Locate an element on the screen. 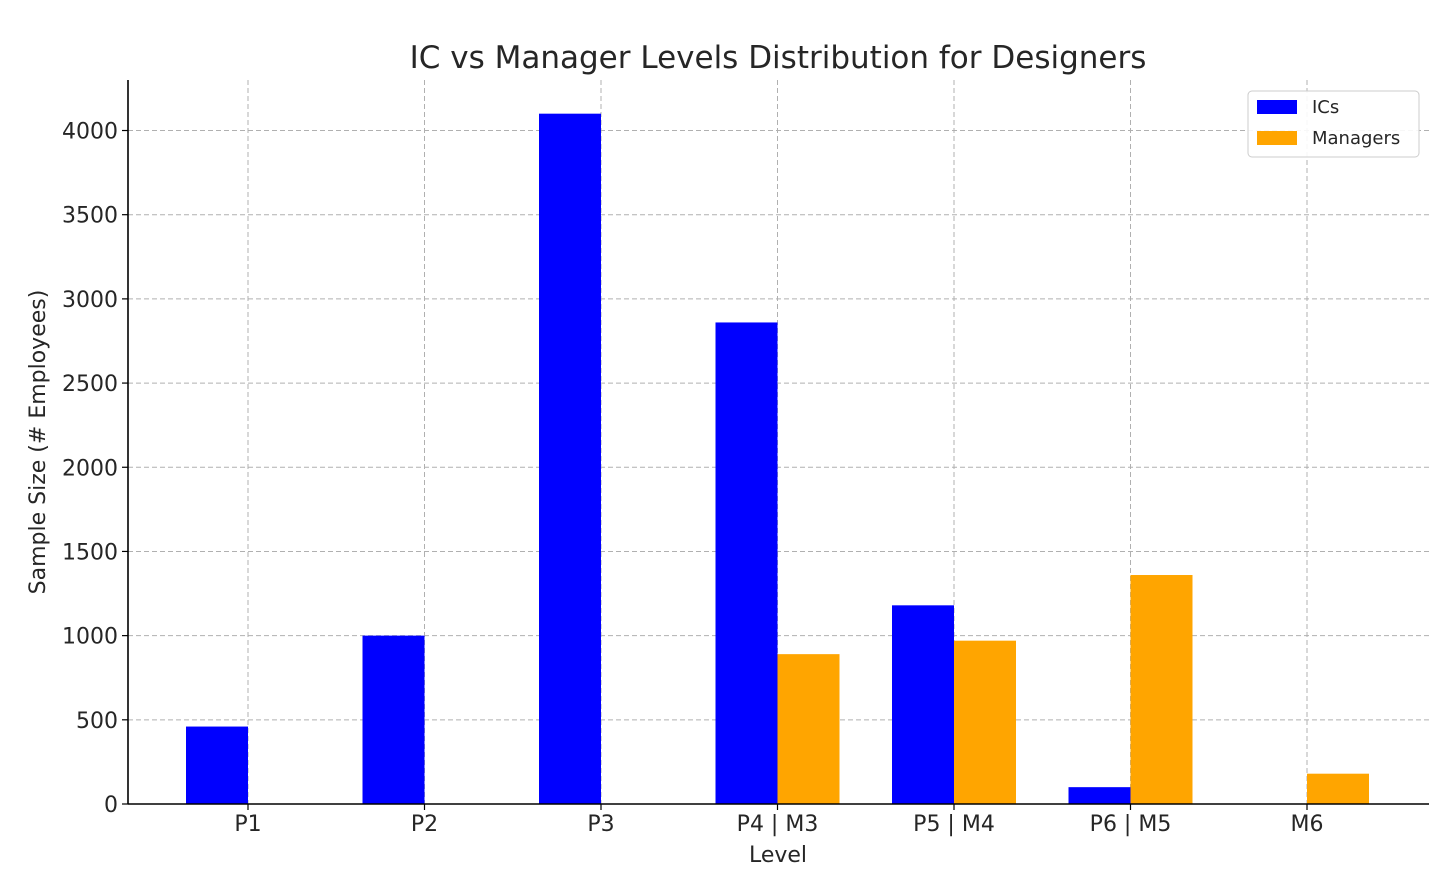 Image resolution: width=1456 pixels, height=885 pixels. x-tick-label: P1 is located at coordinates (247, 824).